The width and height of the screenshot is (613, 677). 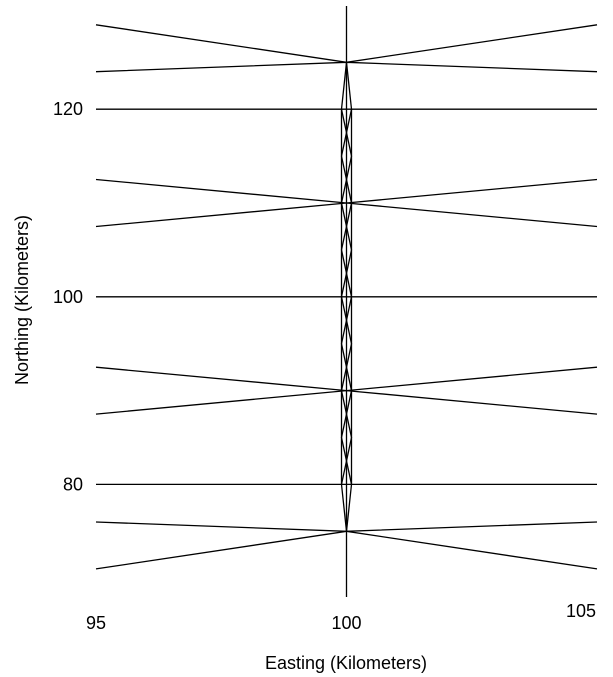 What do you see at coordinates (22, 300) in the screenshot?
I see `y-axis-title: Northing (Kilometers)` at bounding box center [22, 300].